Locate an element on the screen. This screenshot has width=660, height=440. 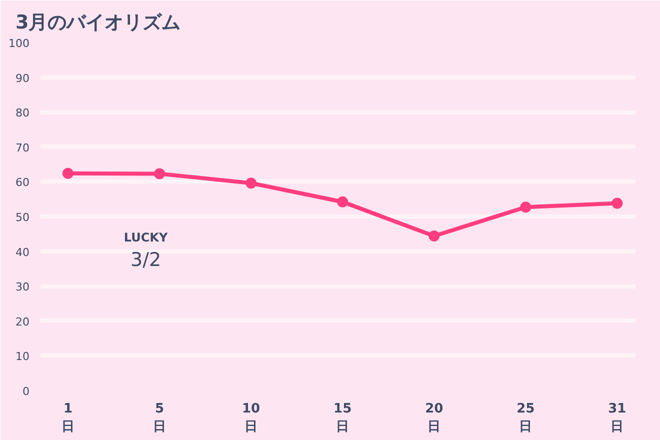
x-tick-label: 15 日 is located at coordinates (343, 418).